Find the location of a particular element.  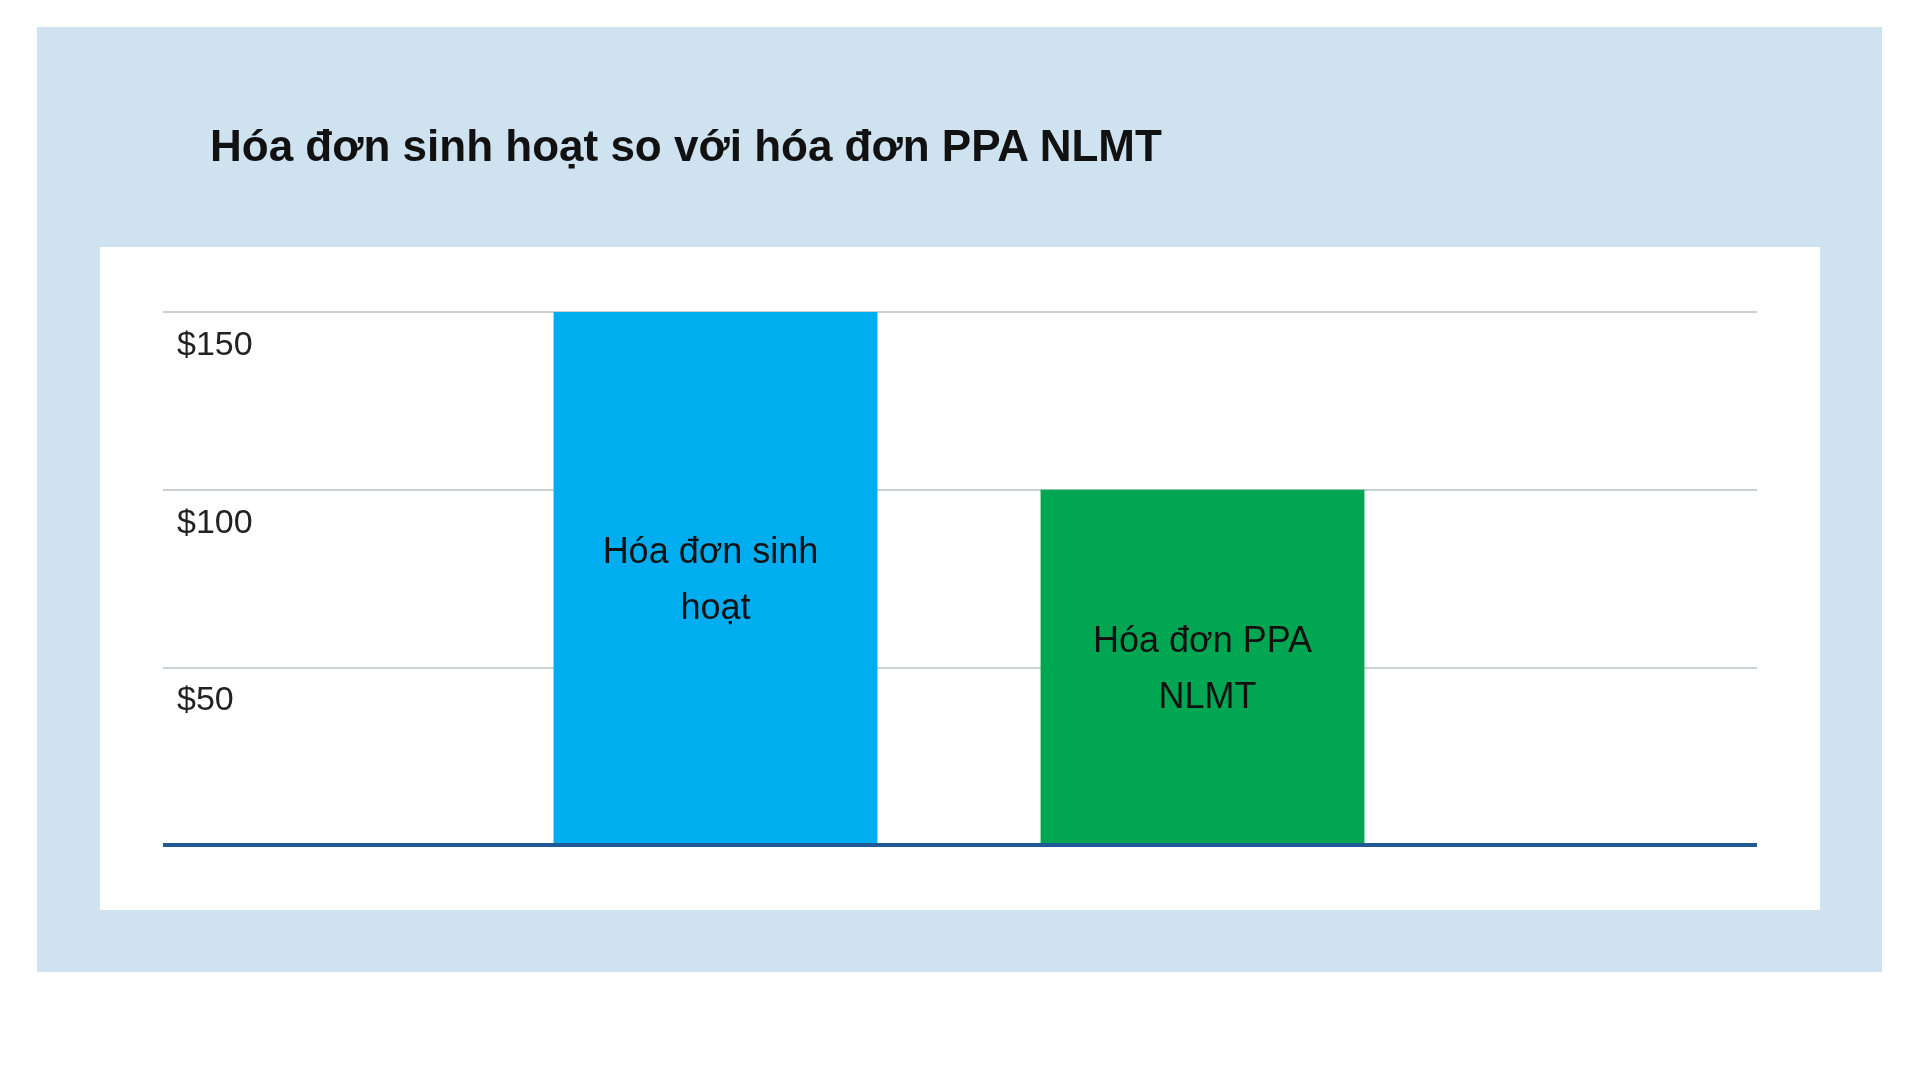

x-tick-label: Hóa đơn sinh hoạt is located at coordinates (715, 578).